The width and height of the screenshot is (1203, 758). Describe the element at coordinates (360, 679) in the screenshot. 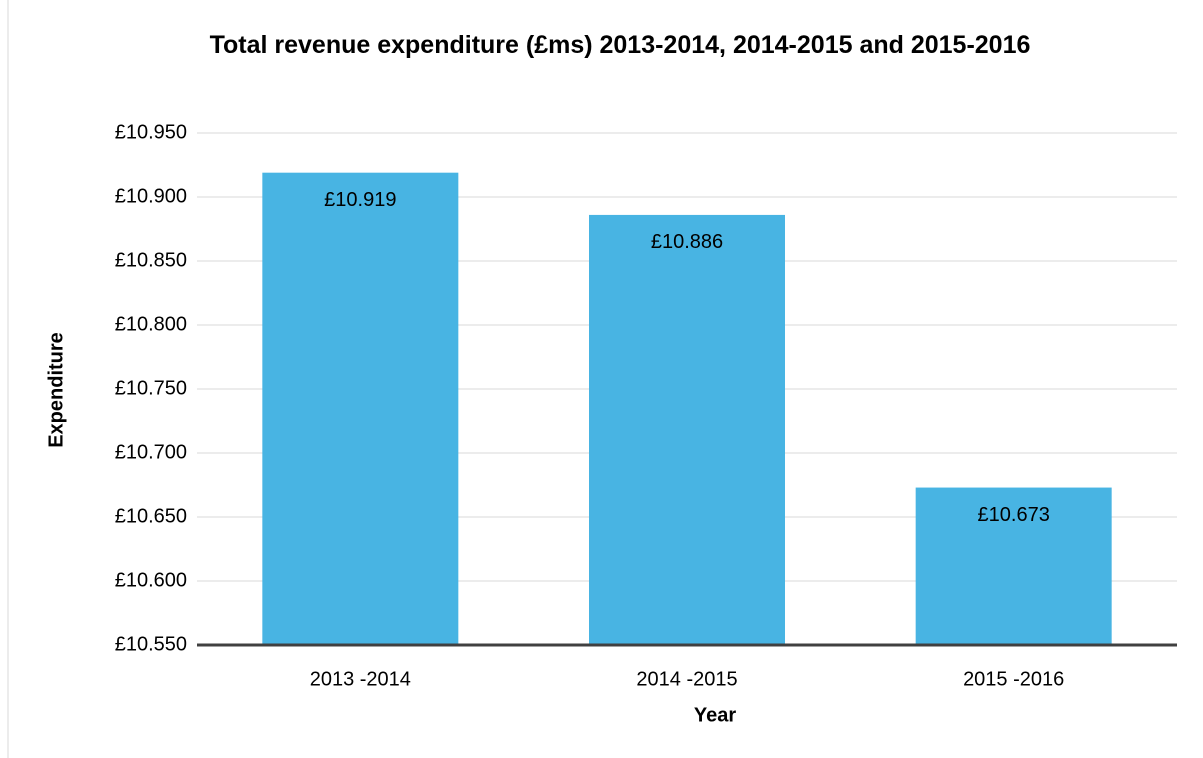

I see `x-tick-label: 2013 -2014` at that location.